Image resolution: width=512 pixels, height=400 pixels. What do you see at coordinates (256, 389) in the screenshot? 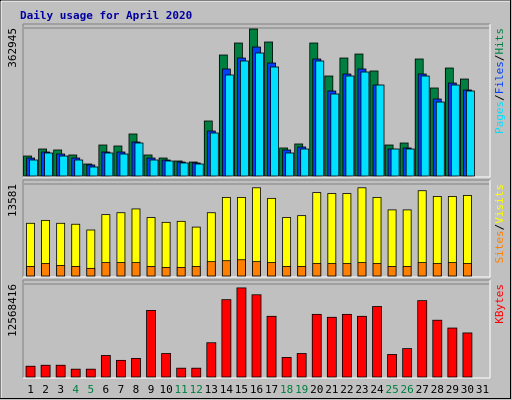
I see `x-tick-label: 16` at bounding box center [256, 389].